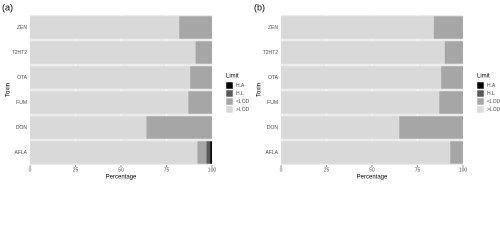  Describe the element at coordinates (7, 7) in the screenshot. I see `panel-label: (a)` at that location.